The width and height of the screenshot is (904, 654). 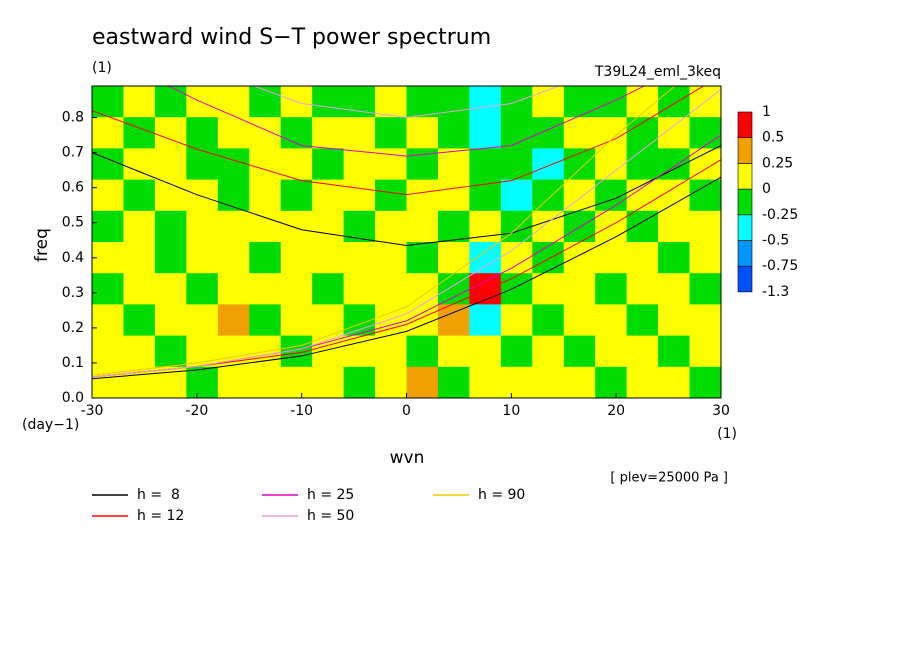 I want to click on x-tick-label: -10, so click(x=301, y=411).